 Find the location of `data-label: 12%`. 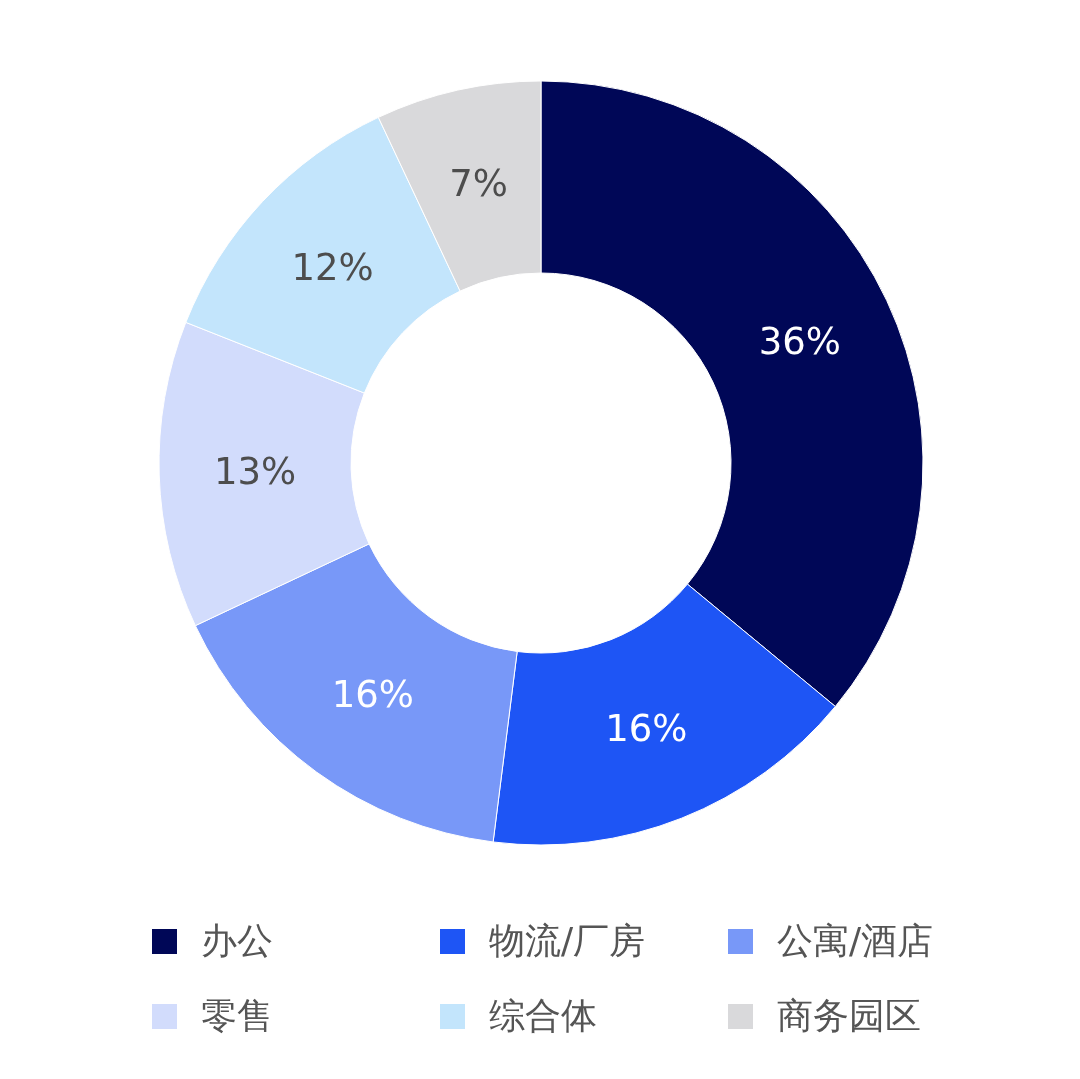

data-label: 12% is located at coordinates (332, 267).